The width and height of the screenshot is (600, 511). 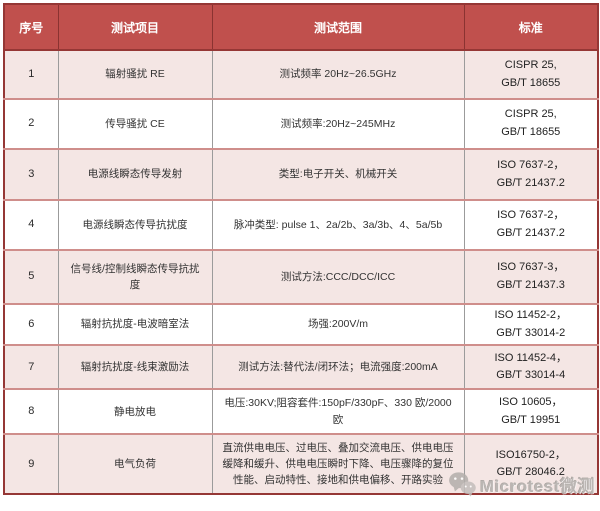 What do you see at coordinates (337, 411) in the screenshot?
I see `cell-range: 电压:30KV;阻容套件:150pF/330pF、330 欧/2000 欧` at bounding box center [337, 411].